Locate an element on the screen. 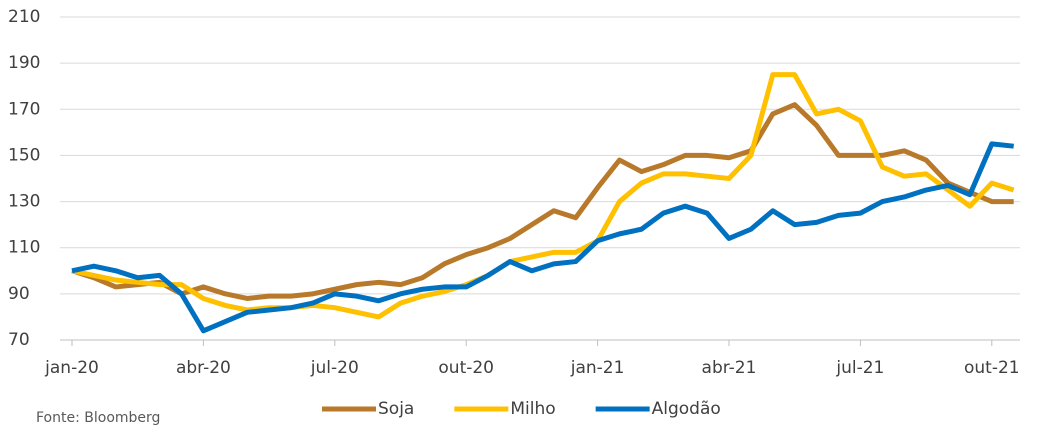  y-tick-label: 90 is located at coordinates (19, 294).